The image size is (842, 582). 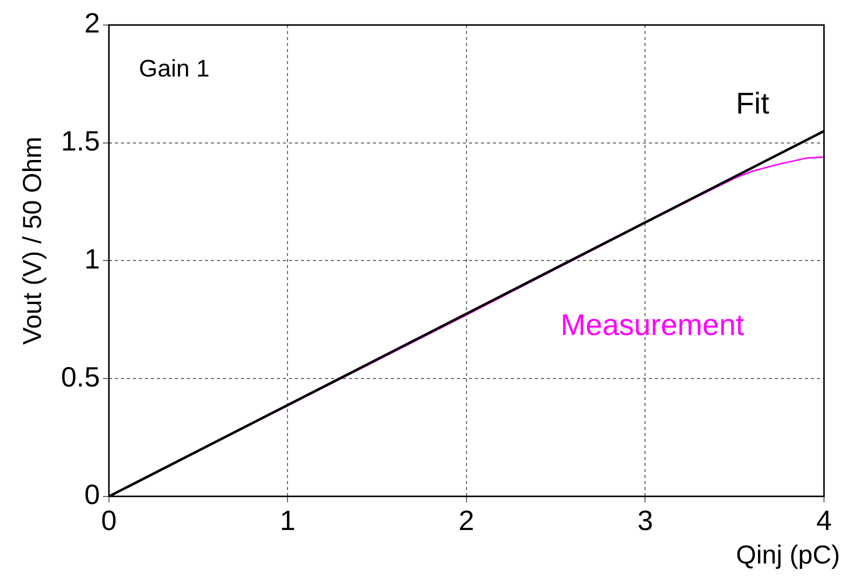 I want to click on y-tick-label: 0, so click(x=92, y=494).